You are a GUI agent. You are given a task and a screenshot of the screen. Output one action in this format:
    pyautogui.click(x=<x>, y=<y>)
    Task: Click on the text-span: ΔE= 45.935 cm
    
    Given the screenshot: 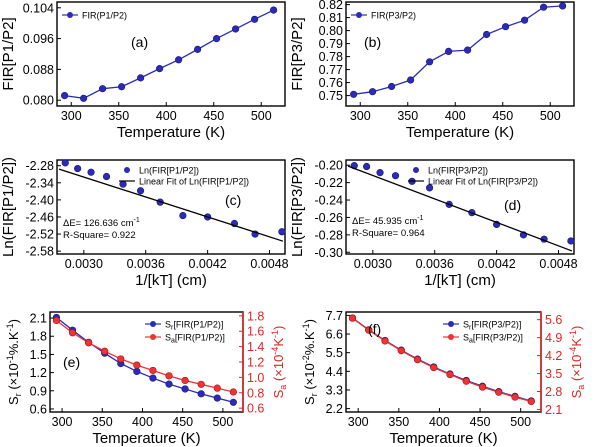 What is the action you would take?
    pyautogui.click(x=384, y=221)
    